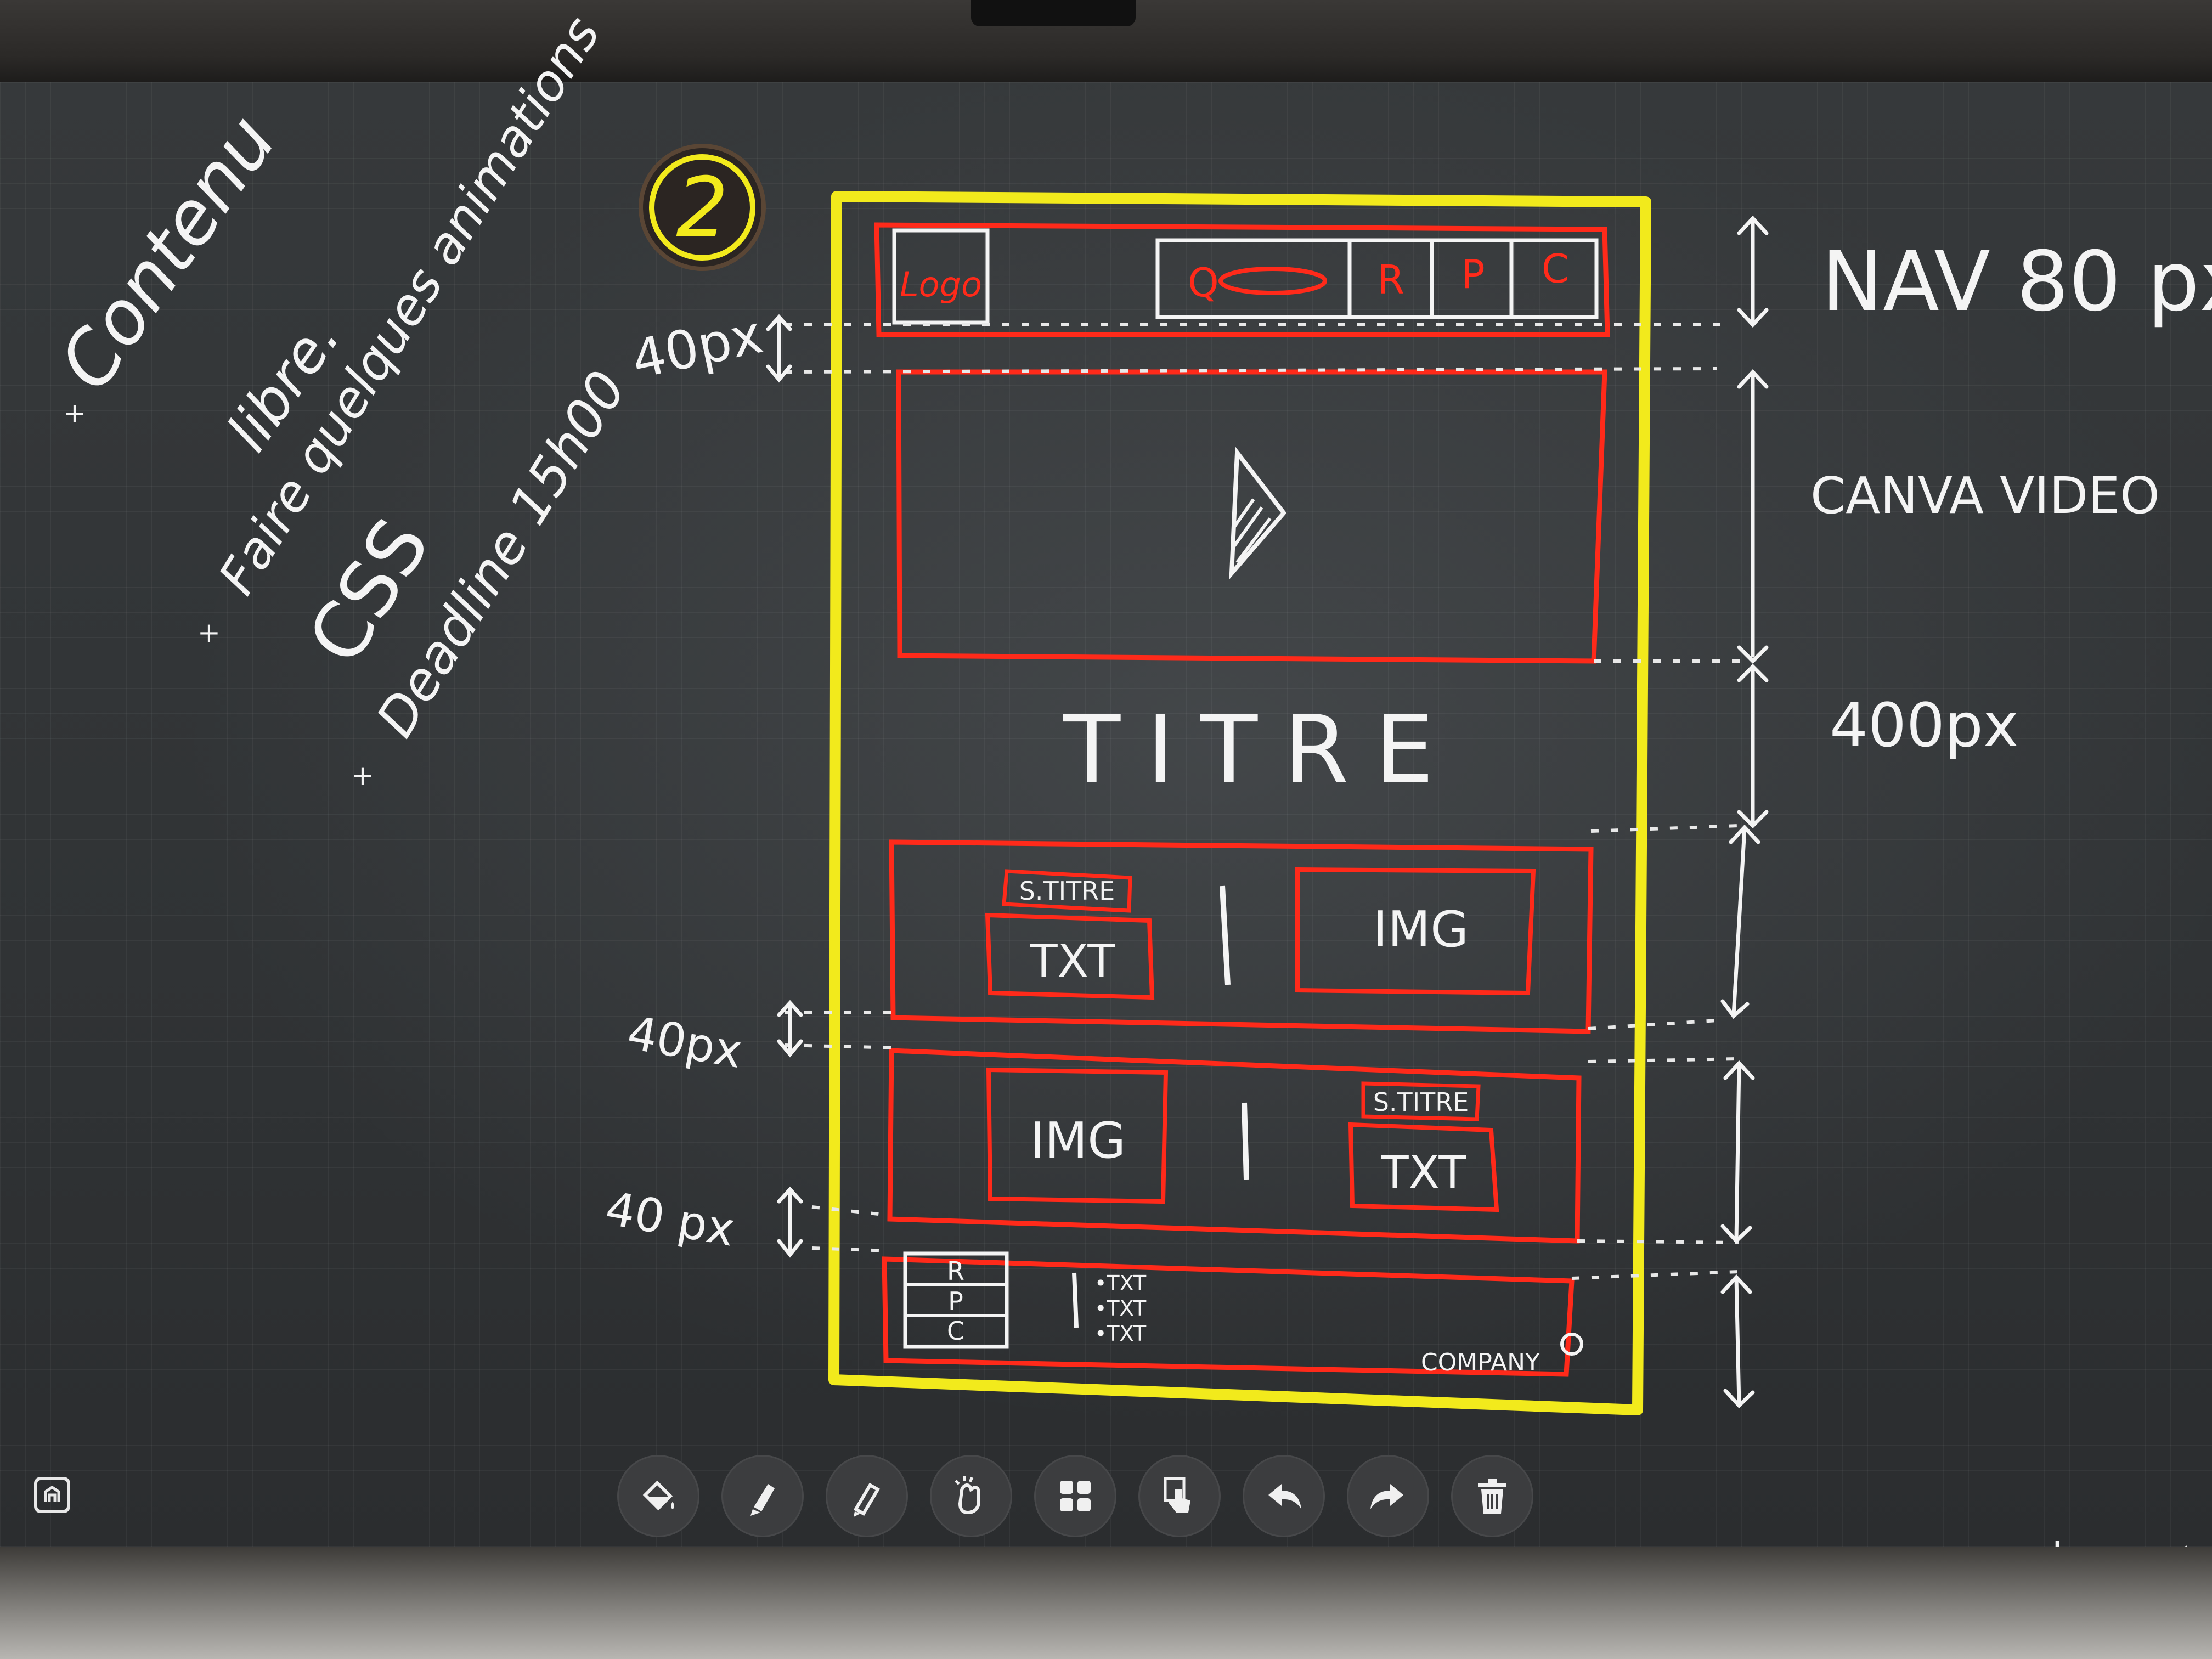 This screenshot has height=1659, width=2212. I want to click on wire-nav-item-r: R, so click(1390, 280).